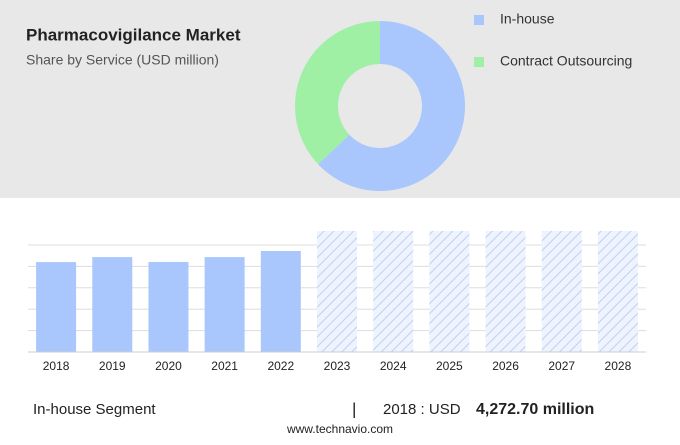 The width and height of the screenshot is (680, 445). I want to click on x-tick-label: 2025, so click(449, 366).